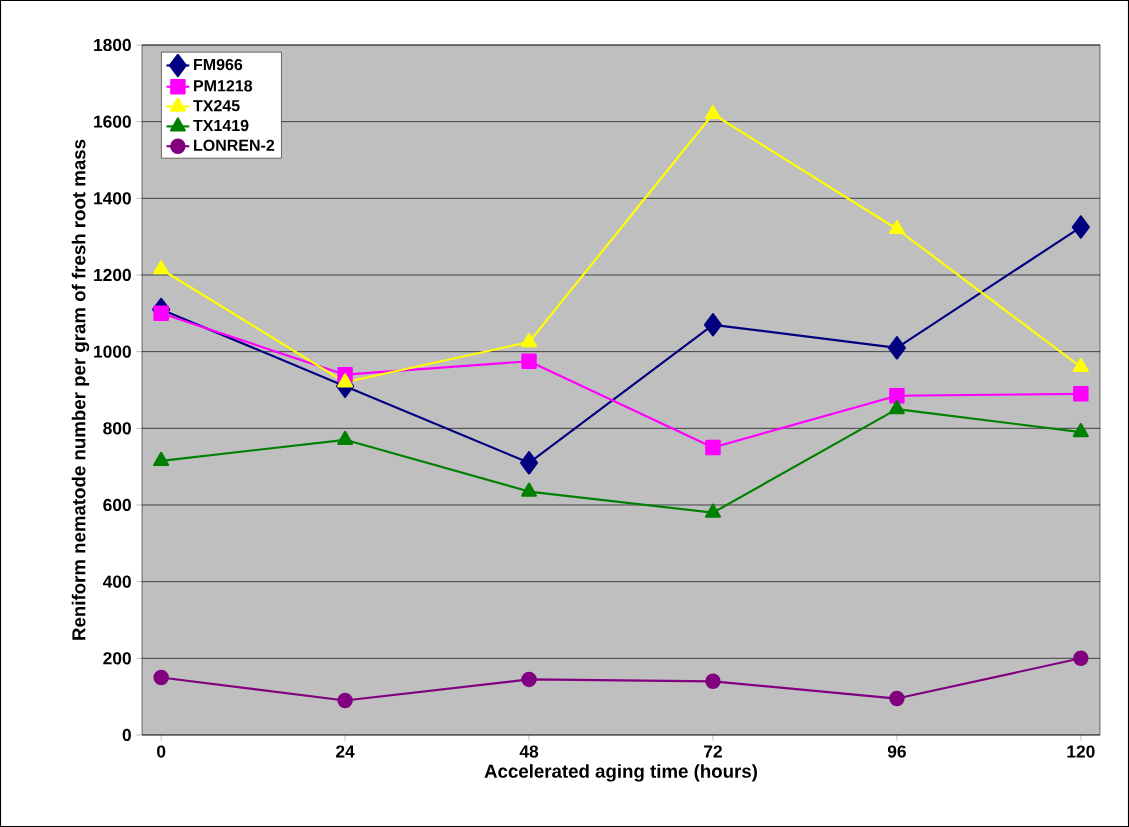 This screenshot has width=1129, height=827. I want to click on y-tick-label: 200, so click(117, 658).